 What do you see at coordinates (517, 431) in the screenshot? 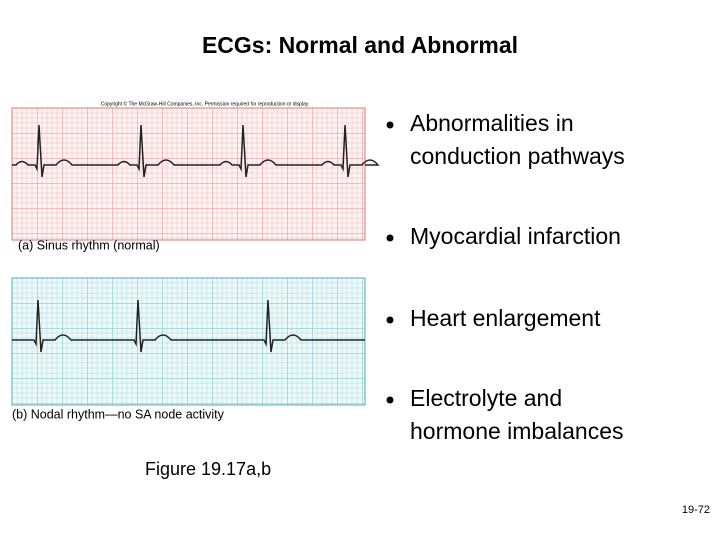
I see `bullet-text: hormone imbalances` at bounding box center [517, 431].